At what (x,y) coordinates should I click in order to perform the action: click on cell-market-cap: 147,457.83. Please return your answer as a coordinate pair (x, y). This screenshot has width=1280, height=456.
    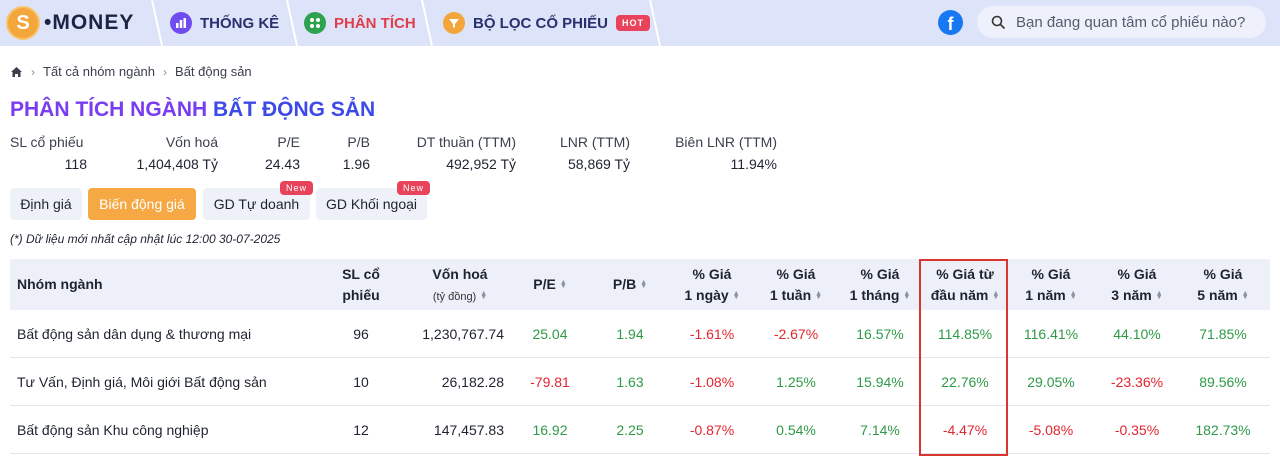
    Looking at the image, I should click on (468, 430).